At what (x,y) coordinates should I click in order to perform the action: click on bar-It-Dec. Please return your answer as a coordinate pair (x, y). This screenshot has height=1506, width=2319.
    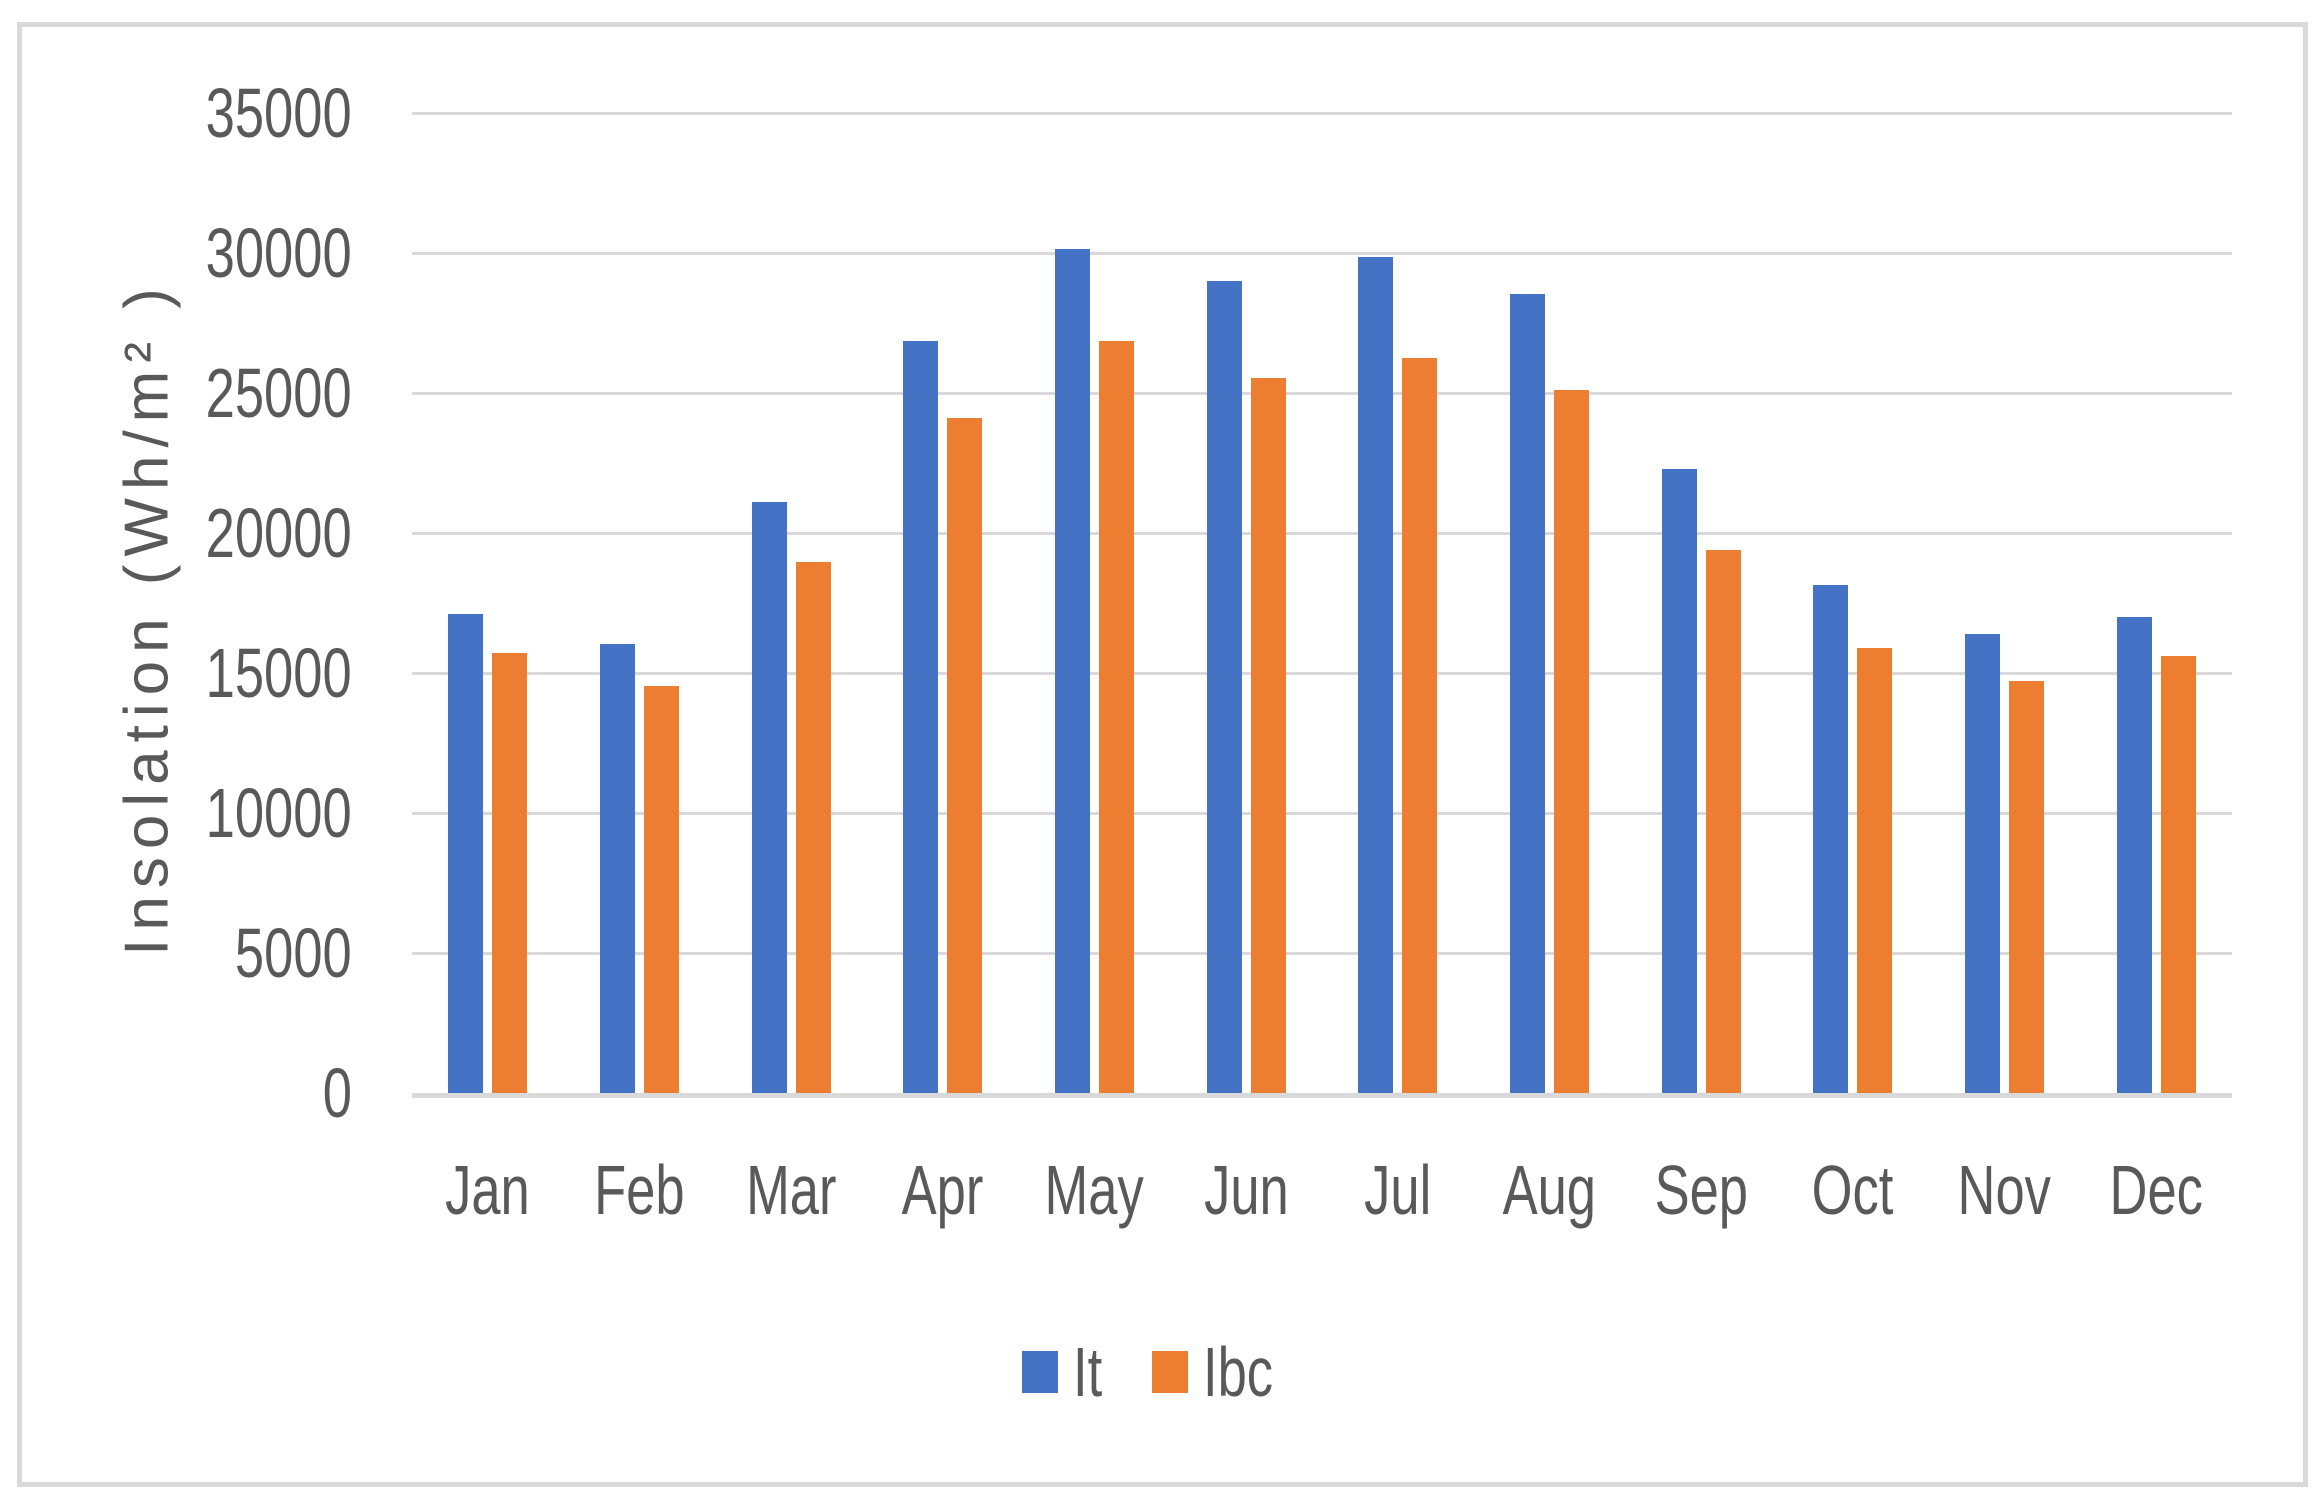
    Looking at the image, I should click on (2134, 855).